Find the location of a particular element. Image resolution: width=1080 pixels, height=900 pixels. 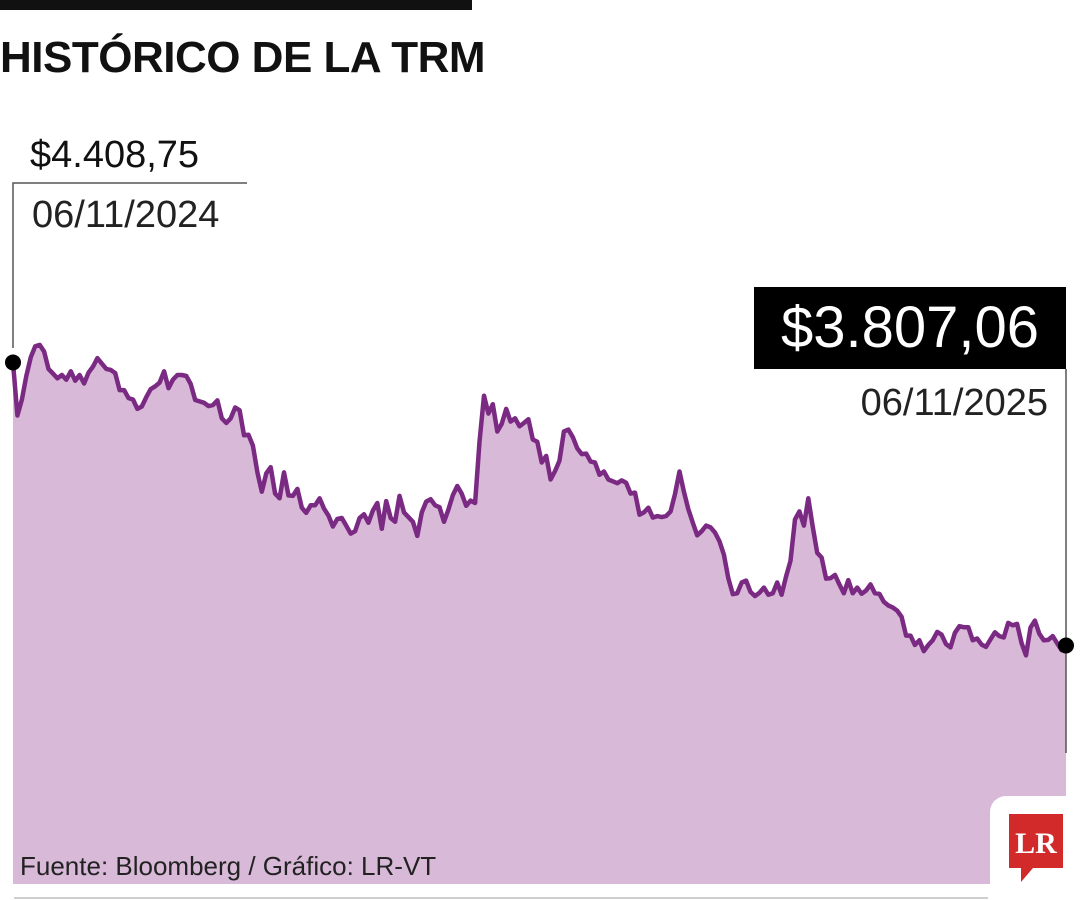

end-point-marker is located at coordinates (1066, 645).